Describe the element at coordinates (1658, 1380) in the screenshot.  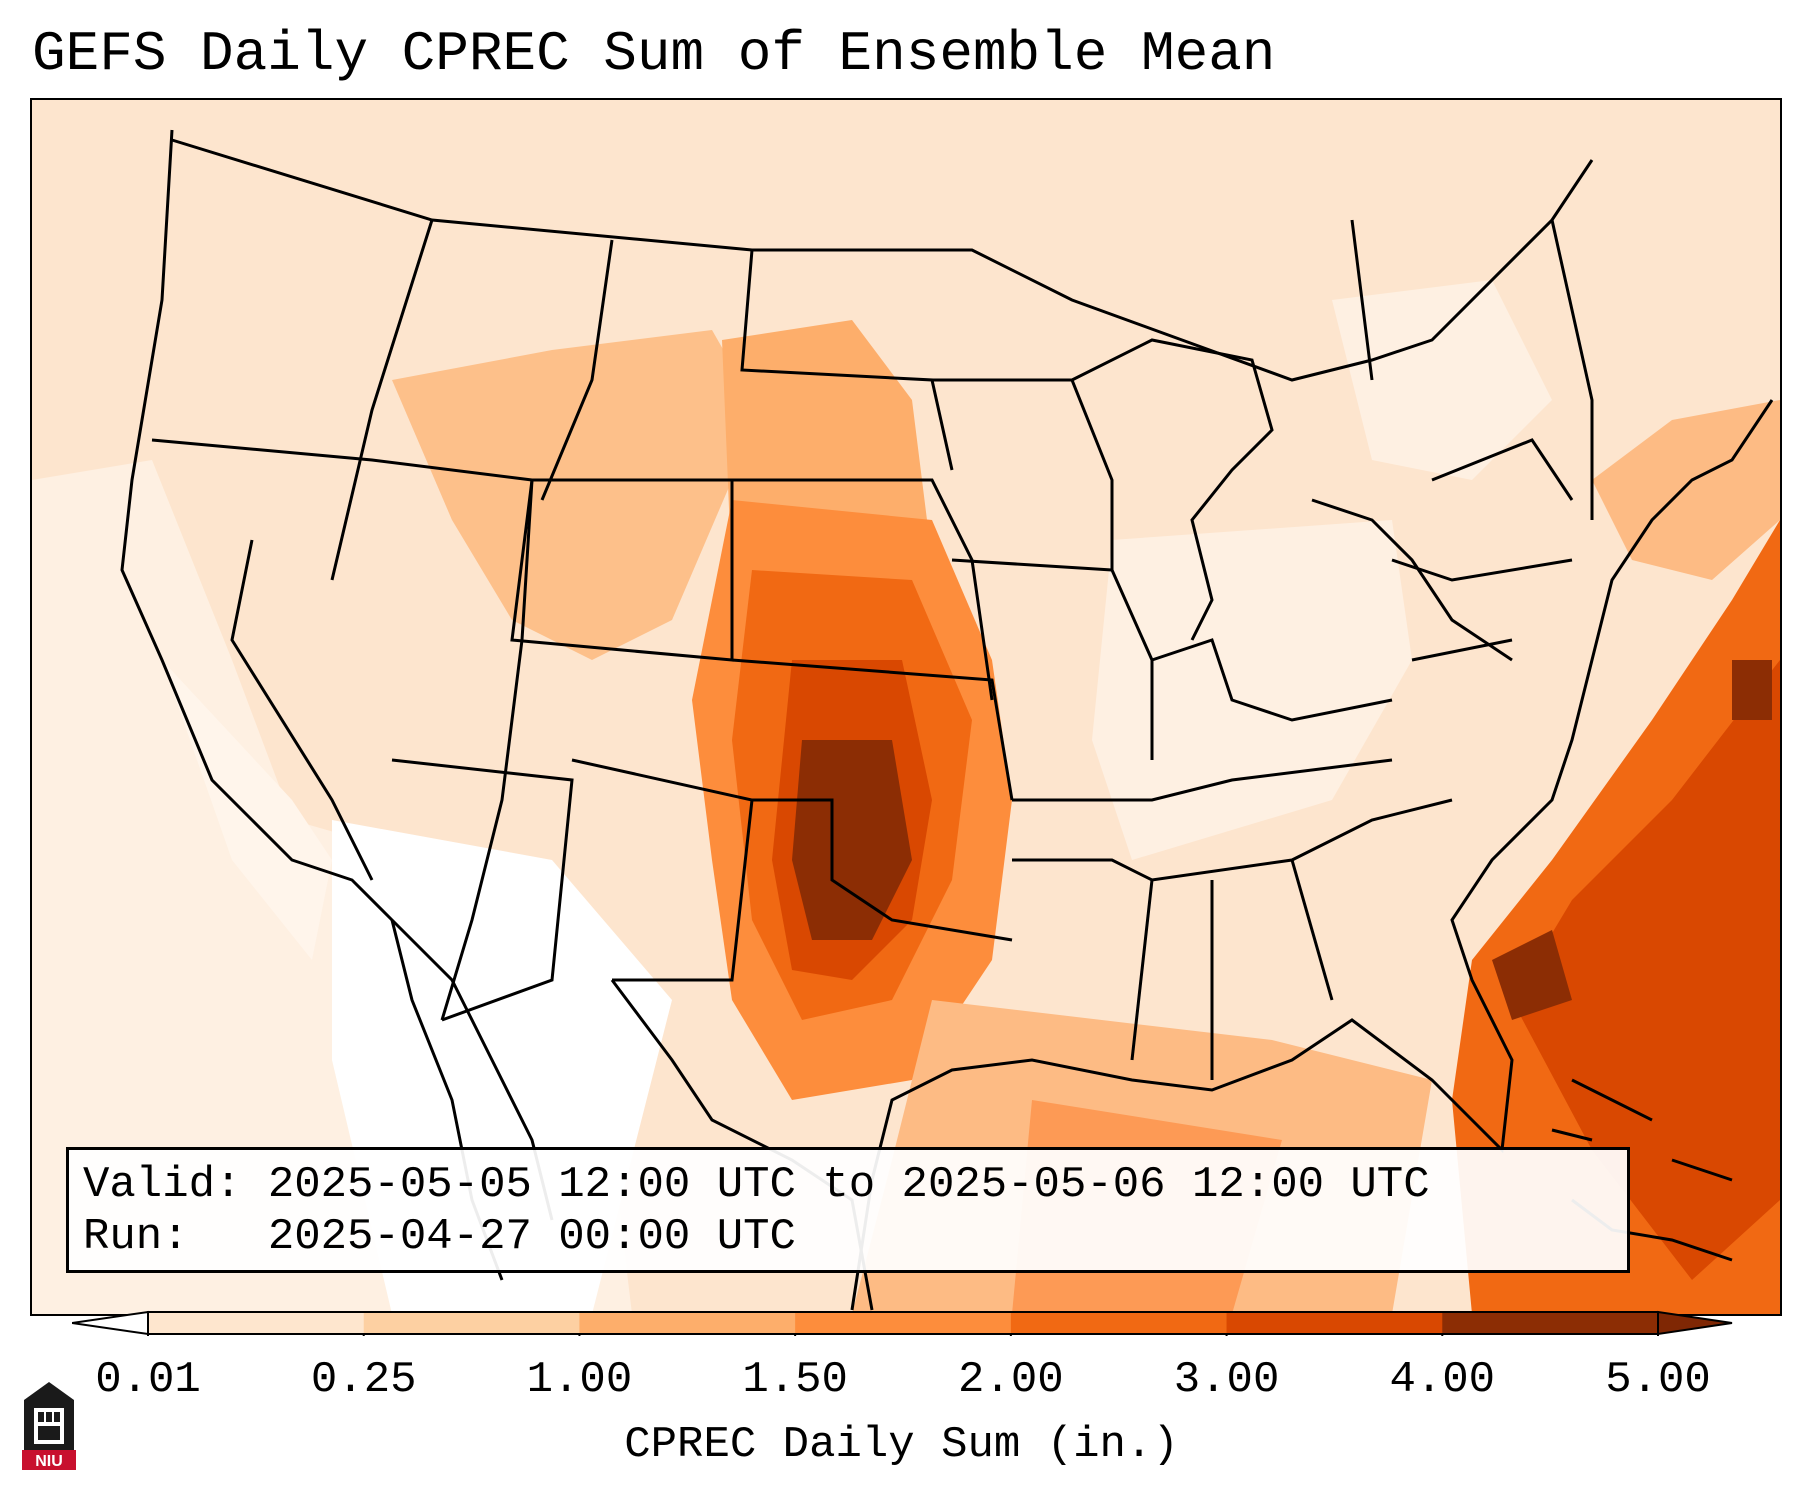
I see `colorbar-tick-label: 5.00` at that location.